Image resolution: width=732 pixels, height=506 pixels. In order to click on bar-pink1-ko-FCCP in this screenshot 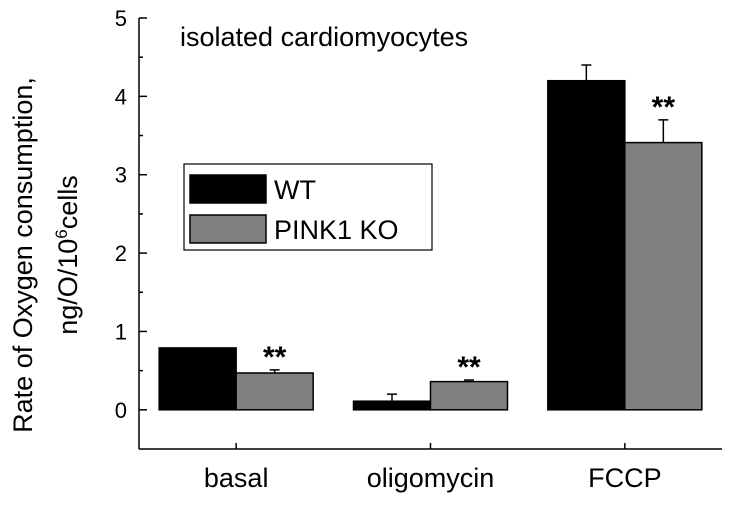, I will do `click(663, 276)`.